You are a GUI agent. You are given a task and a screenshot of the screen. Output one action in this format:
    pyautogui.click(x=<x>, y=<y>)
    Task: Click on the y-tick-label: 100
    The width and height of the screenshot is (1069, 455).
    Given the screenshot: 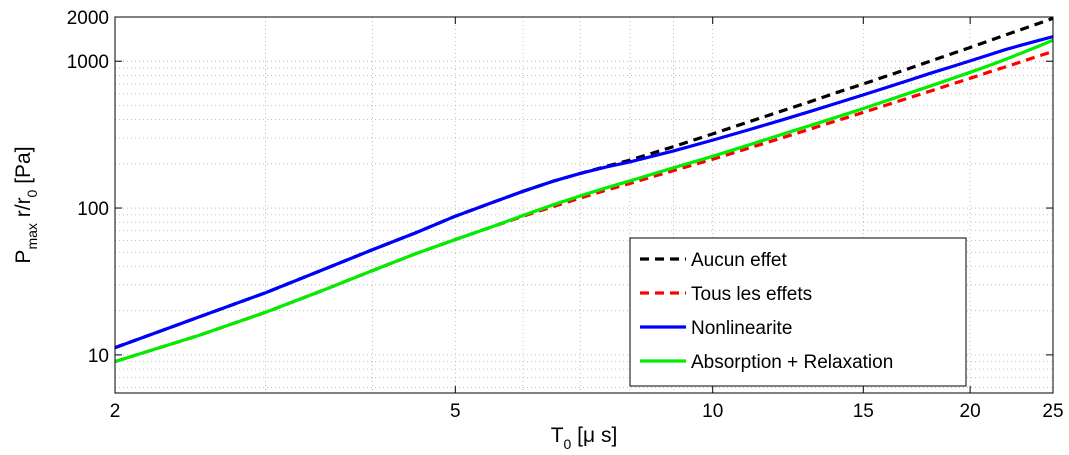 What is the action you would take?
    pyautogui.click(x=93, y=209)
    